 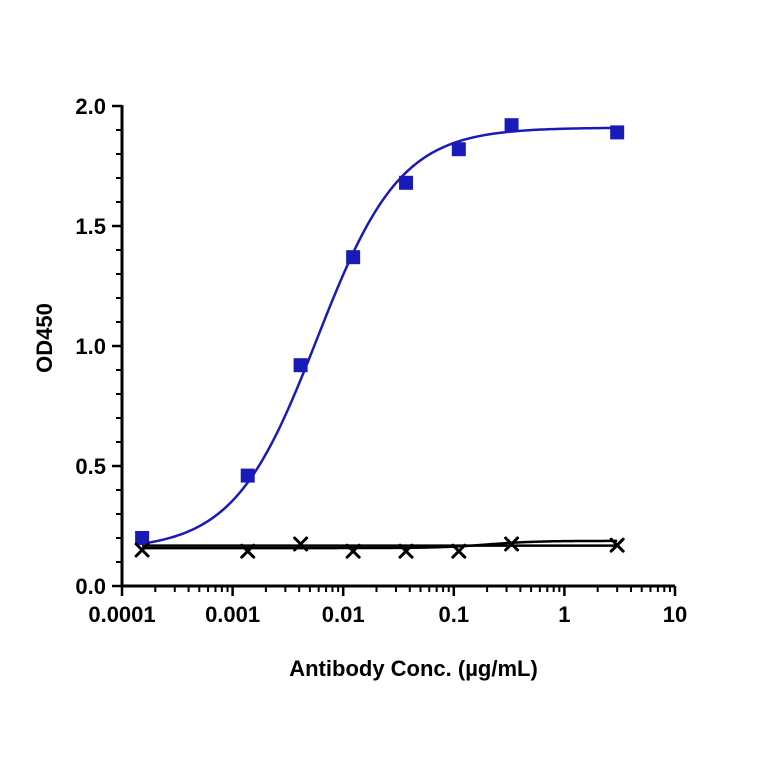 I want to click on y-tick-label: 2.0, so click(x=90, y=106).